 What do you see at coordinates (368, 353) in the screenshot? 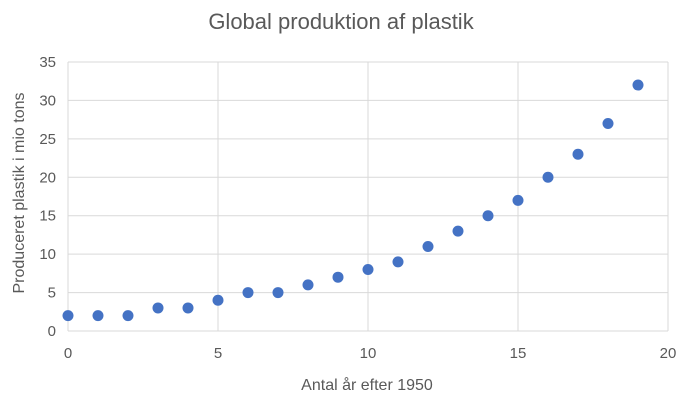
I see `x-tick-label: 10` at bounding box center [368, 353].